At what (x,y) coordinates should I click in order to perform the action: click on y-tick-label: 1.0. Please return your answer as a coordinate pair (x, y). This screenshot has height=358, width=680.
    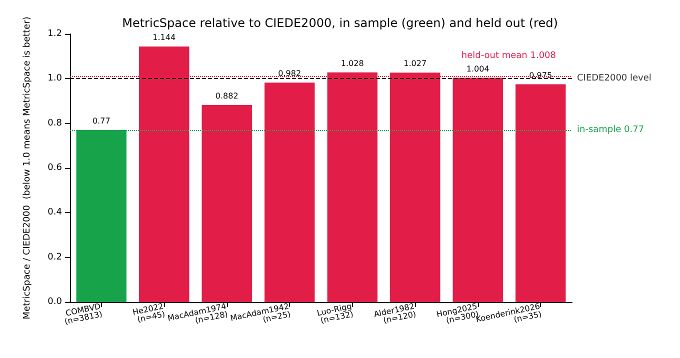
    Looking at the image, I should click on (55, 79).